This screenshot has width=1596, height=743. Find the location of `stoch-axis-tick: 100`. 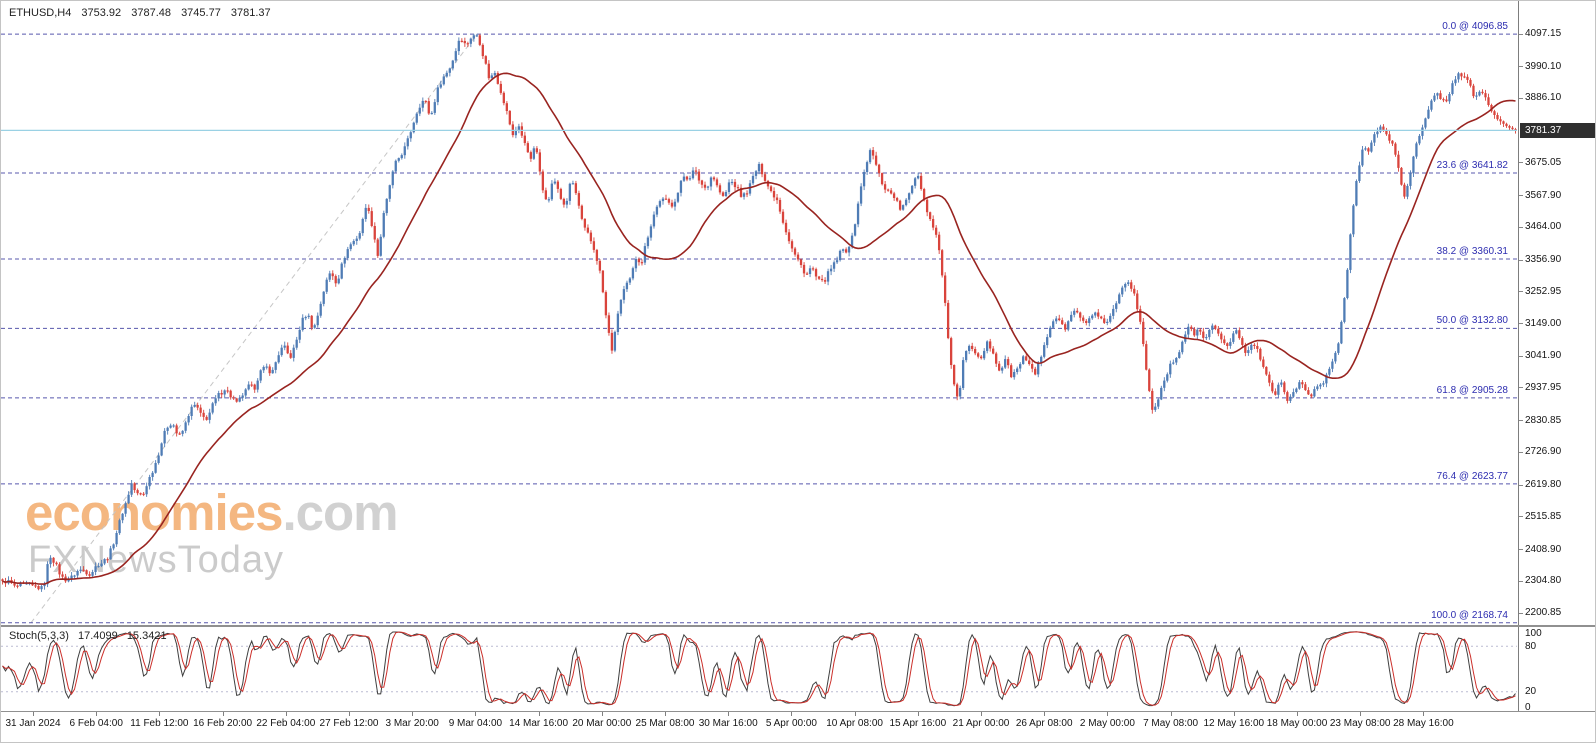

stoch-axis-tick: 100 is located at coordinates (1533, 633).